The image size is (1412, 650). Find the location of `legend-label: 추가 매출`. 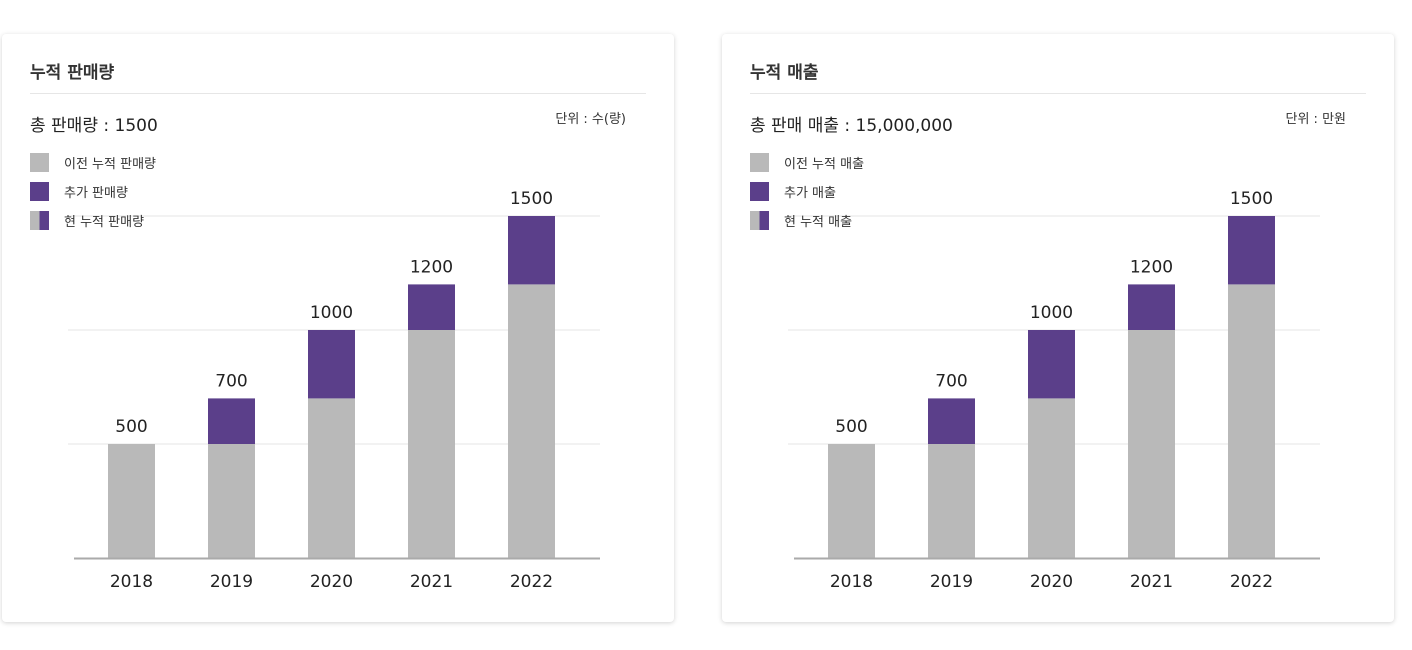

legend-label: 추가 매출 is located at coordinates (810, 193).